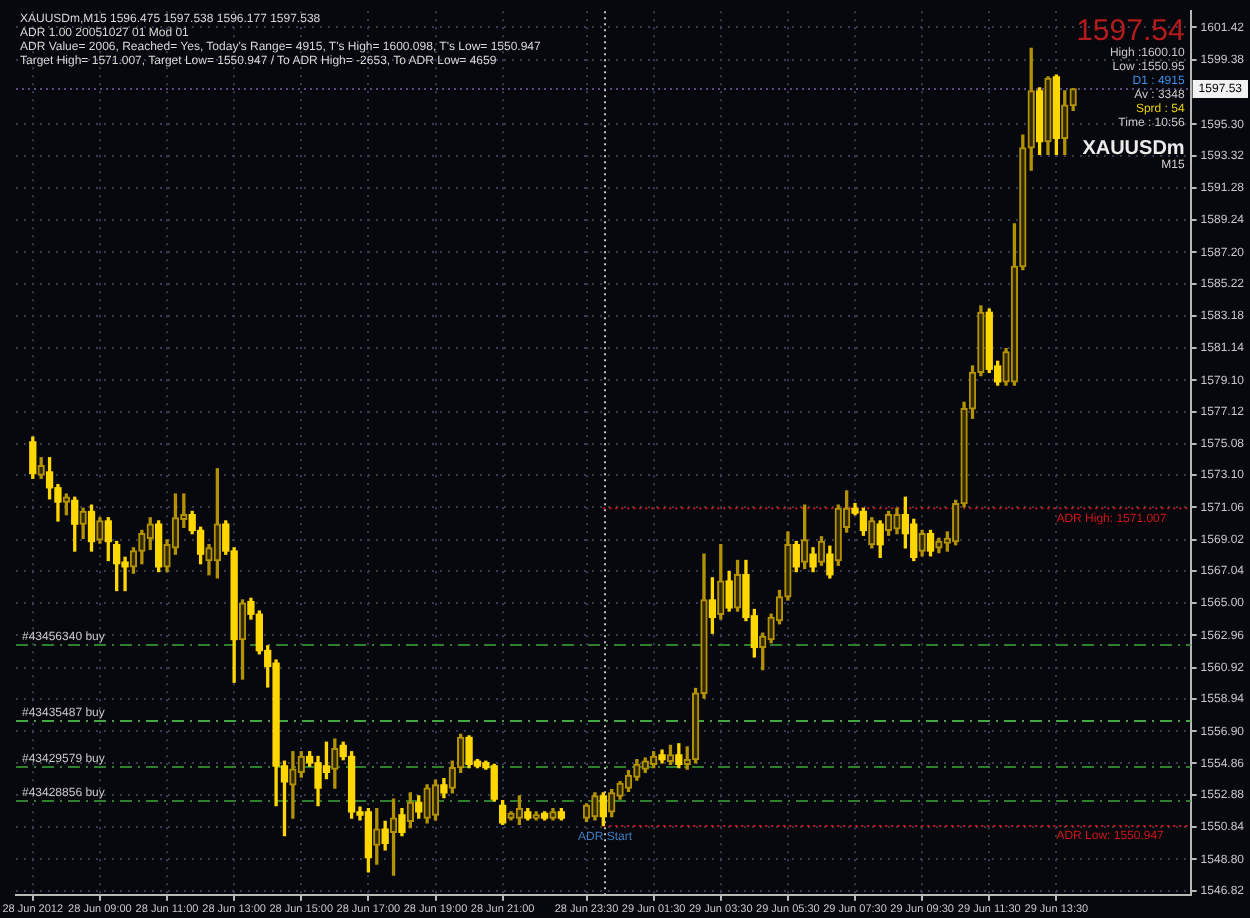 The height and width of the screenshot is (918, 1250). Describe the element at coordinates (1130, 30) in the screenshot. I see `text: 1597.54` at that location.